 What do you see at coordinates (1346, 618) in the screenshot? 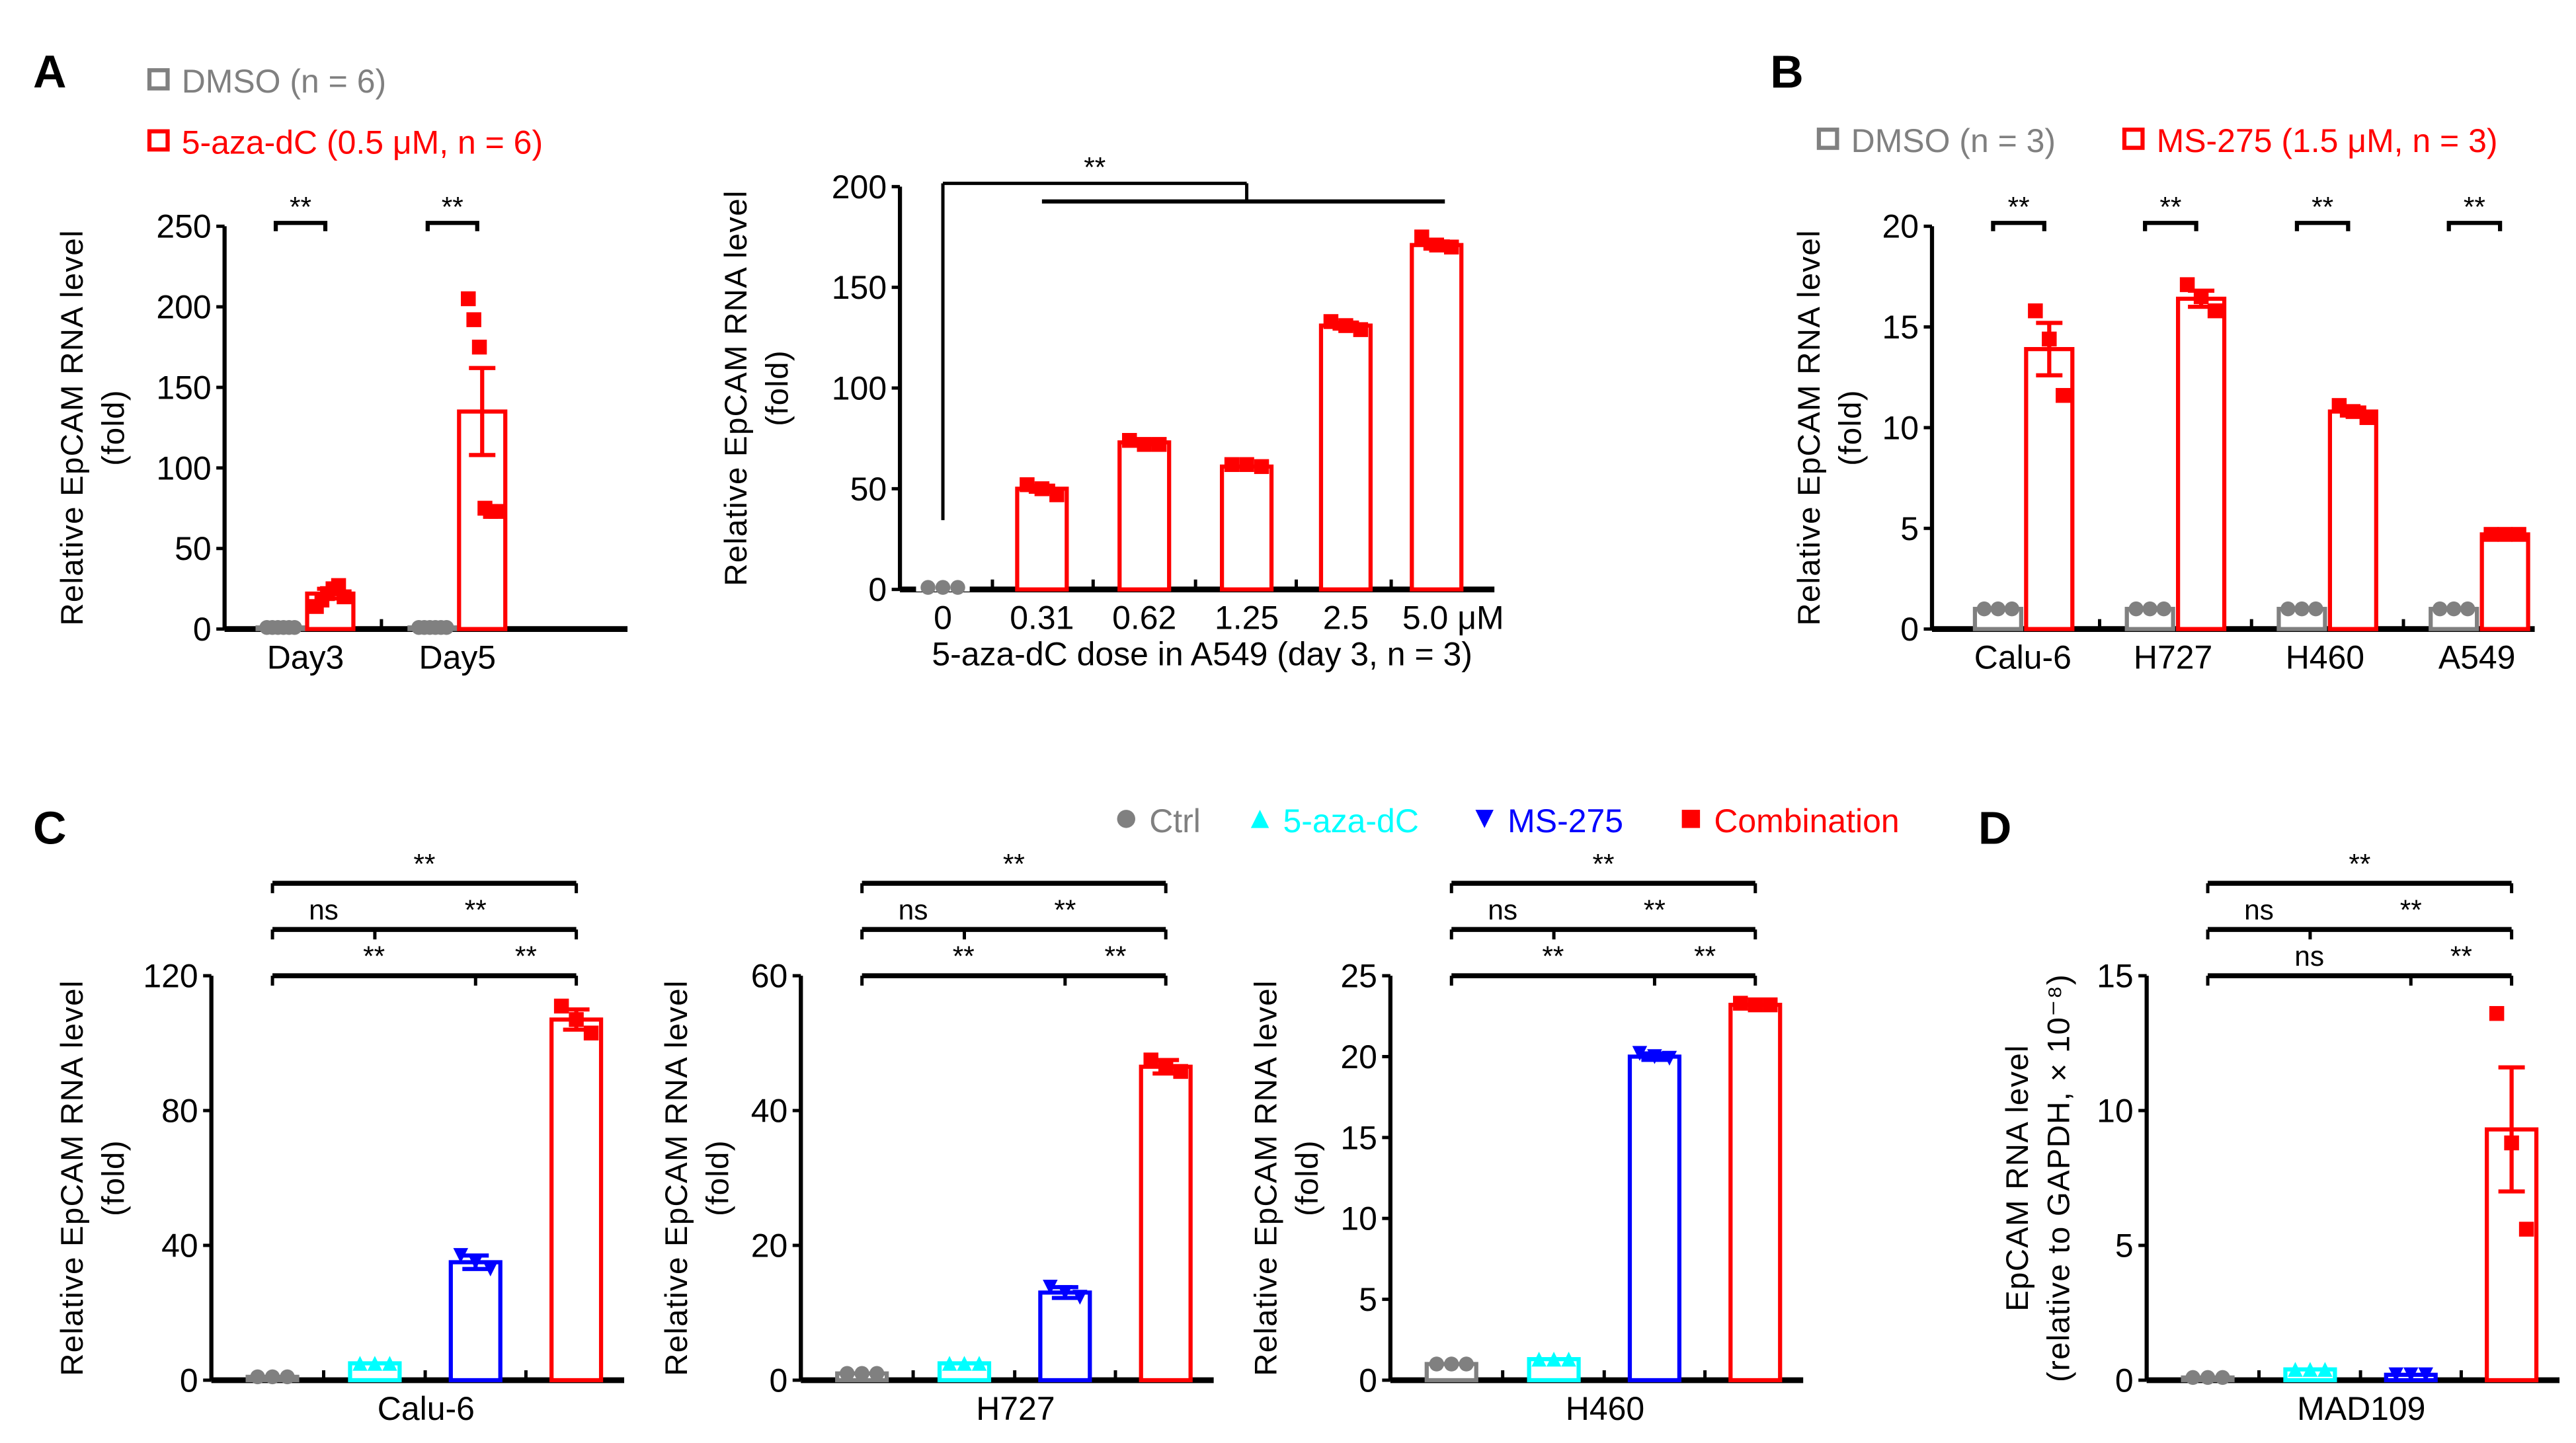
I see `x-category-label: 2.5` at bounding box center [1346, 618].